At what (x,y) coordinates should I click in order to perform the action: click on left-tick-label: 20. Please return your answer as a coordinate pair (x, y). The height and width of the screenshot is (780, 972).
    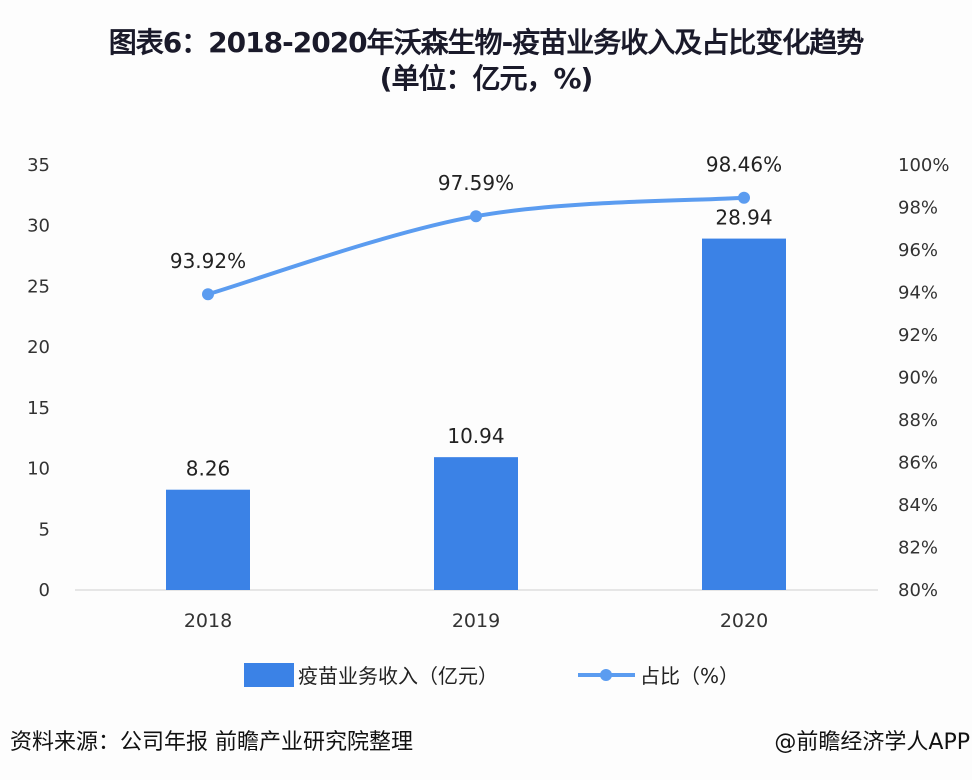
    Looking at the image, I should click on (38, 347).